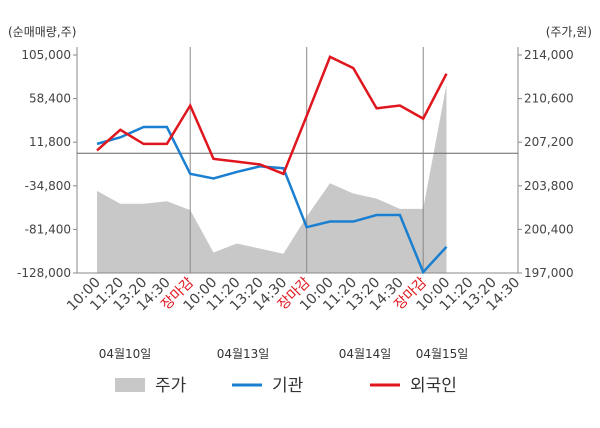  What do you see at coordinates (549, 273) in the screenshot?
I see `y2-tick-label: 197,000` at bounding box center [549, 273].